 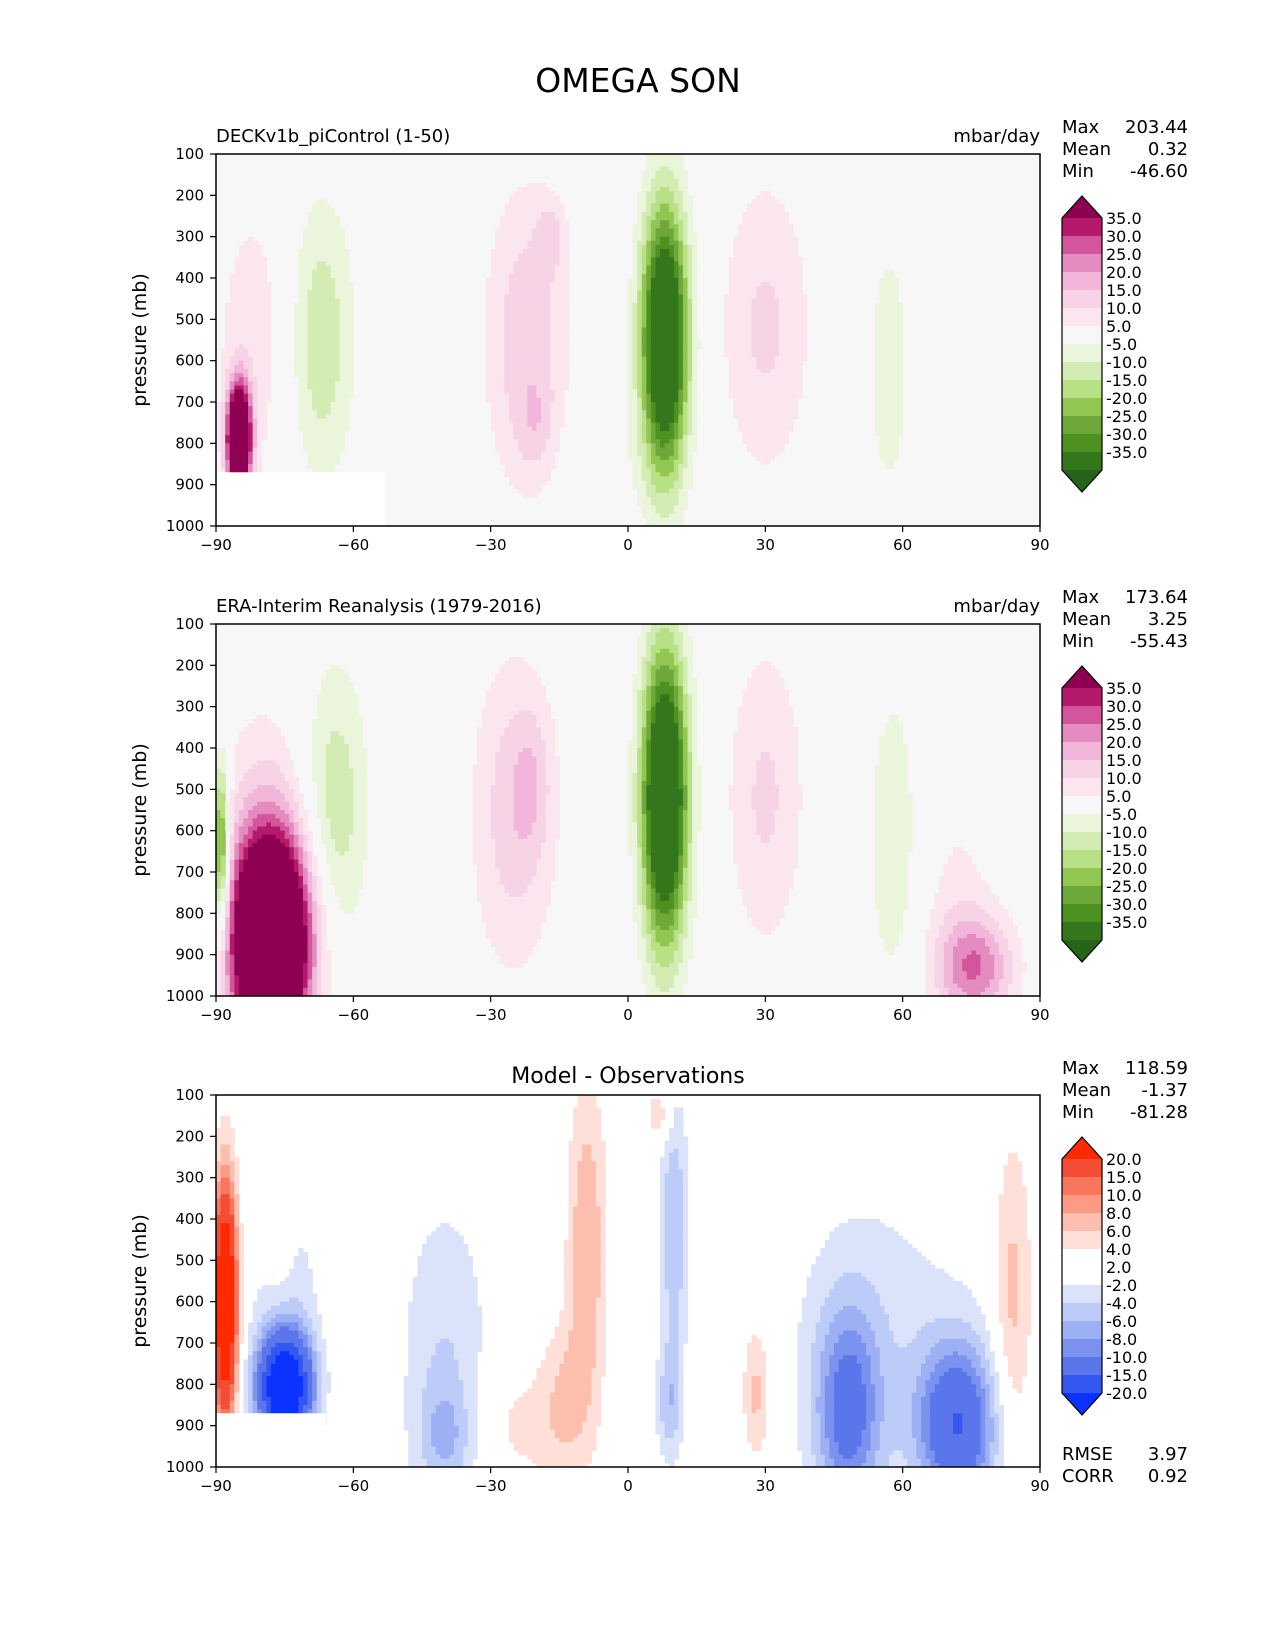 I want to click on colorbar-swatch, so click(x=1082, y=299).